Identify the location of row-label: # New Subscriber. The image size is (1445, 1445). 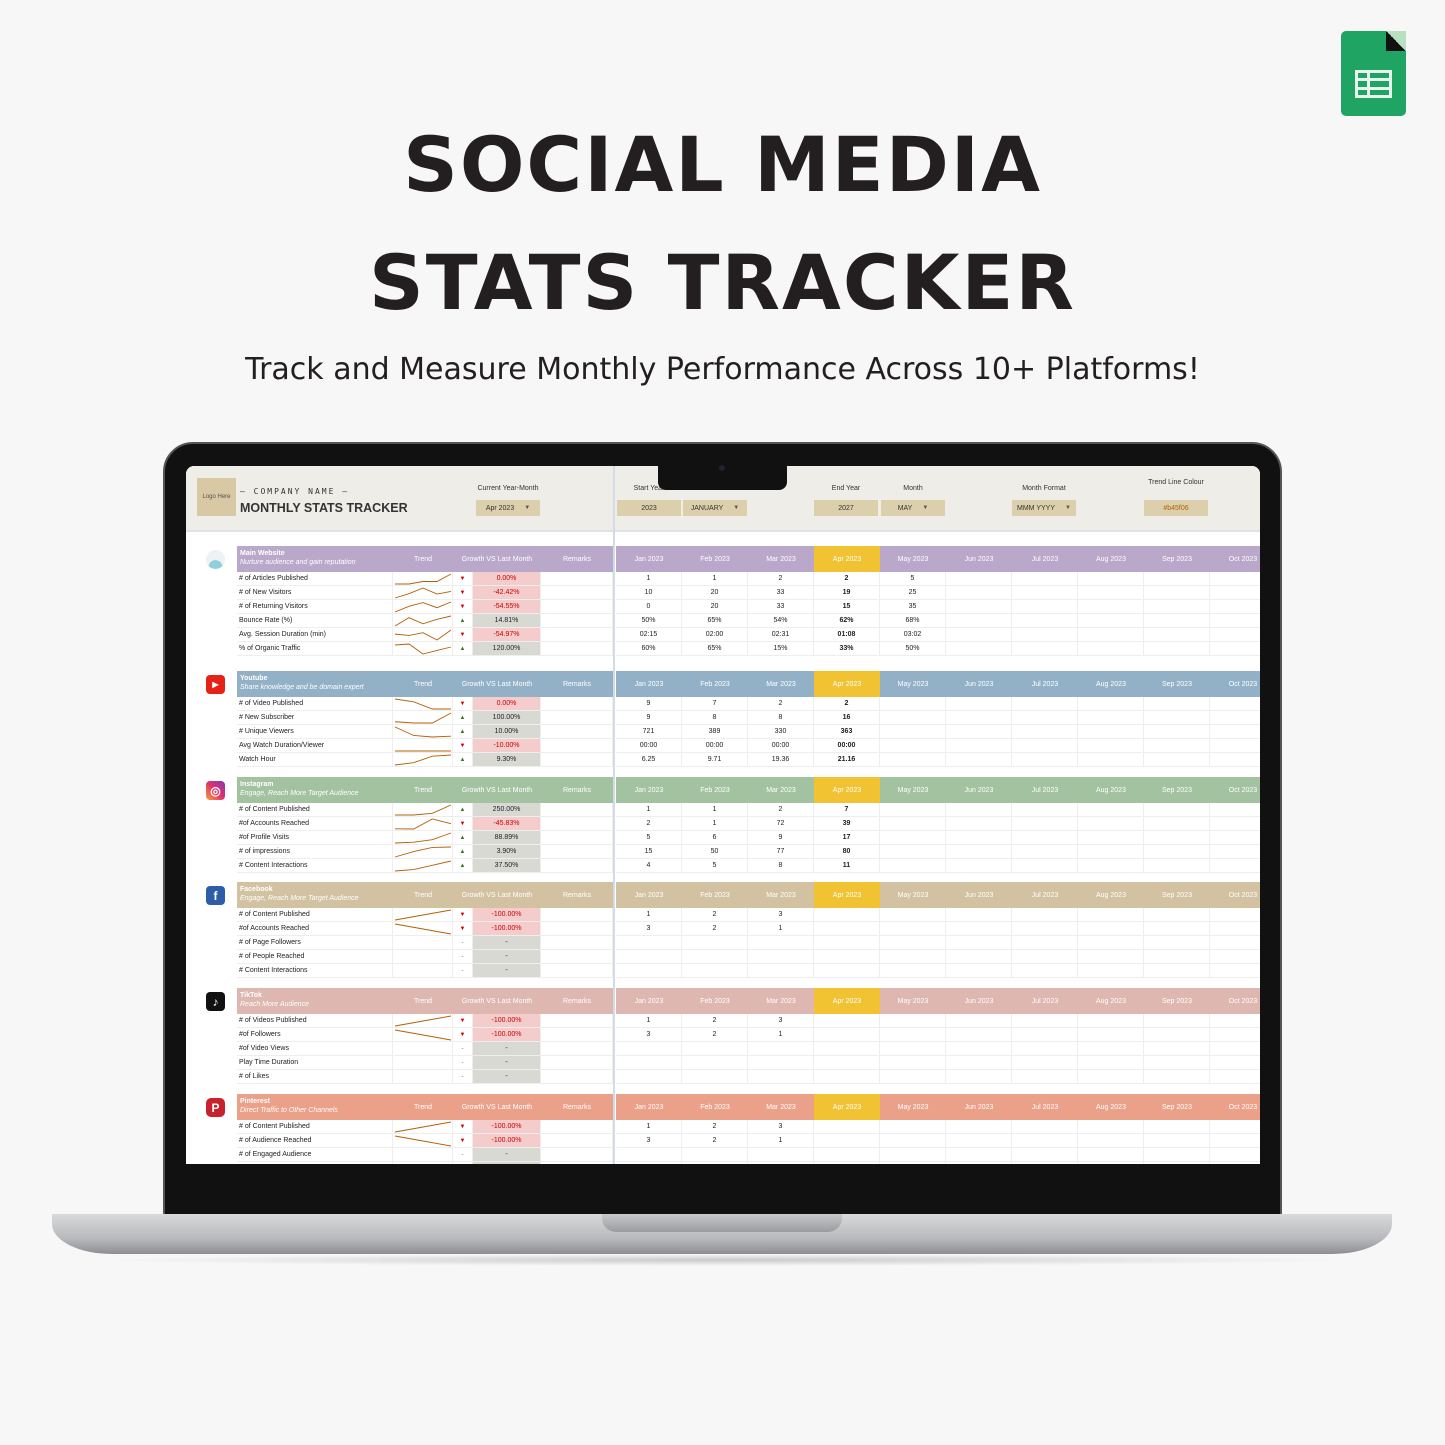
(315, 718).